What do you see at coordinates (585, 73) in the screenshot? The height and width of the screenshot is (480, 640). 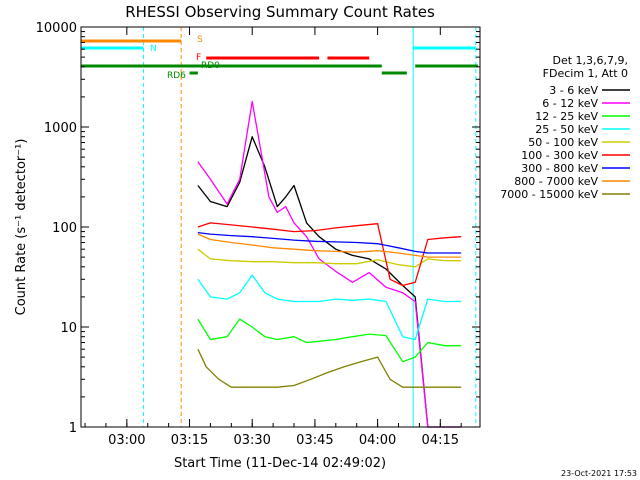 I see `legend-header: FDecim 1, Att 0` at bounding box center [585, 73].